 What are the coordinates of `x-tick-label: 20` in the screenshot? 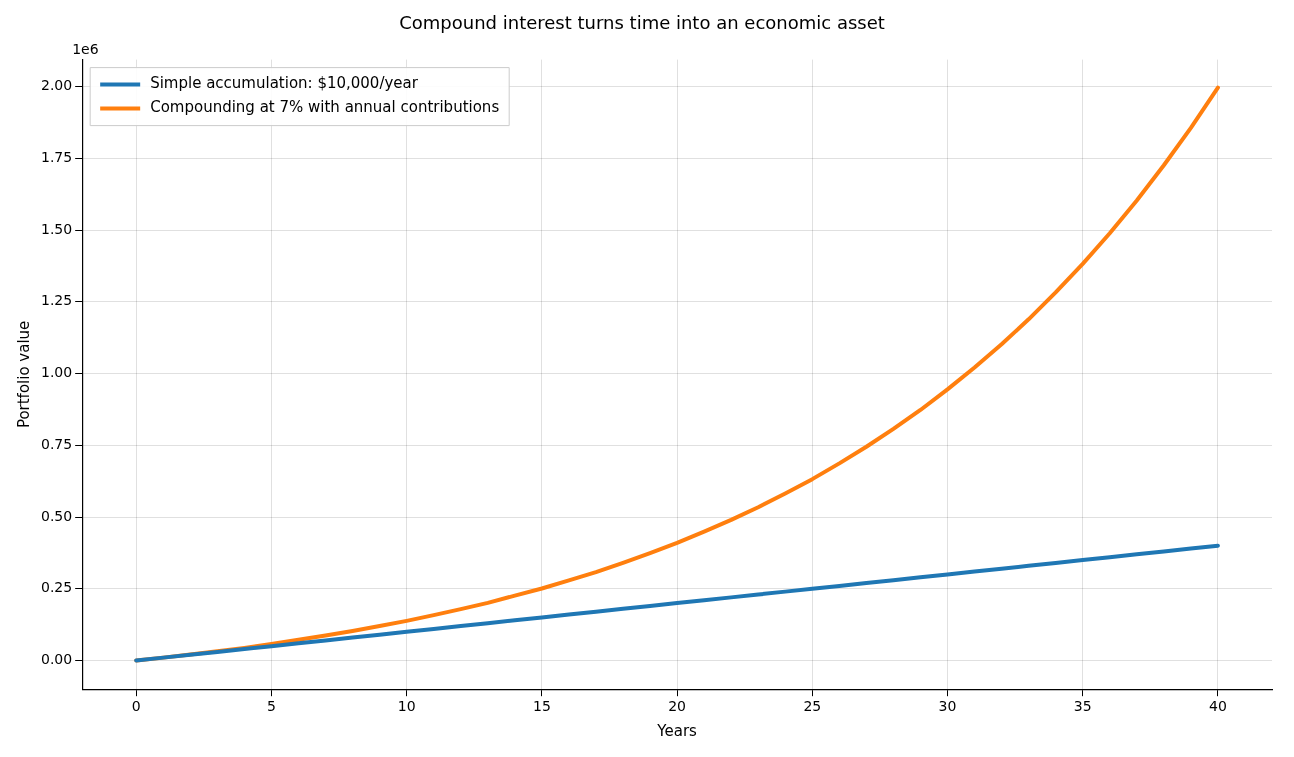 It's located at (677, 706).